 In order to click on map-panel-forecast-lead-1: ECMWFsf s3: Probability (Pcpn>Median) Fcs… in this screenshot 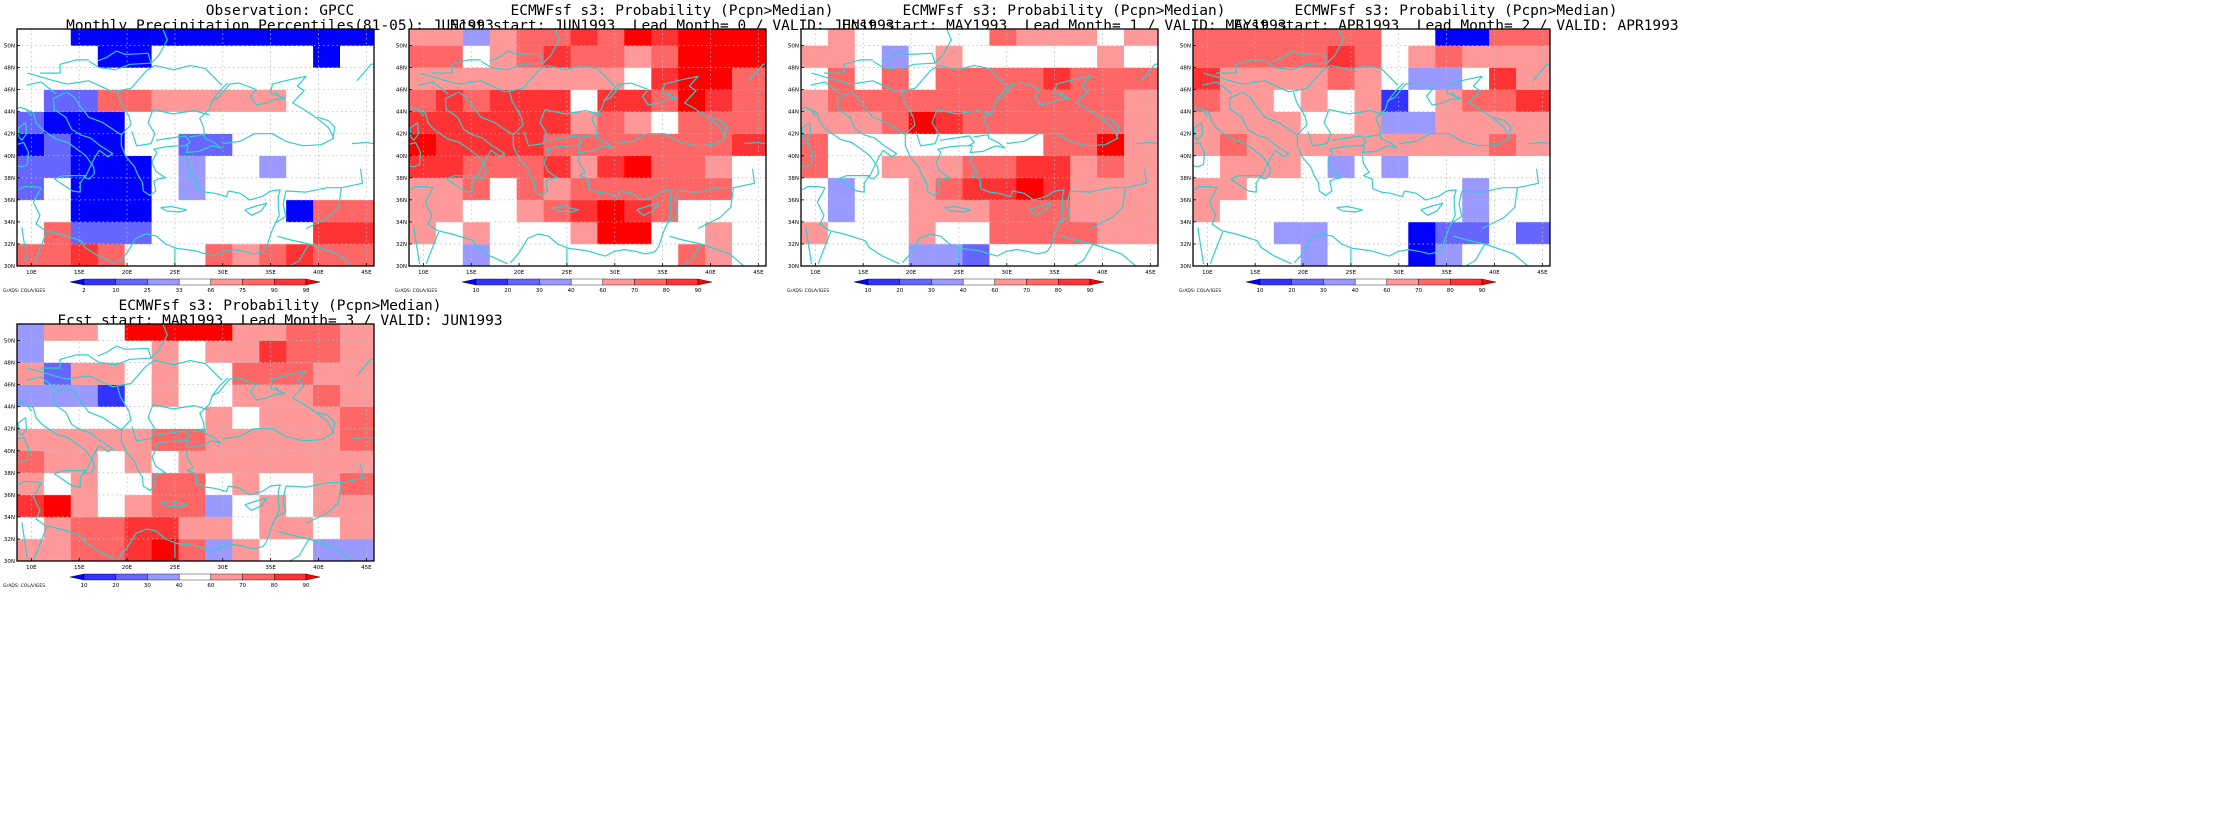, I will do `click(1064, 210)`.